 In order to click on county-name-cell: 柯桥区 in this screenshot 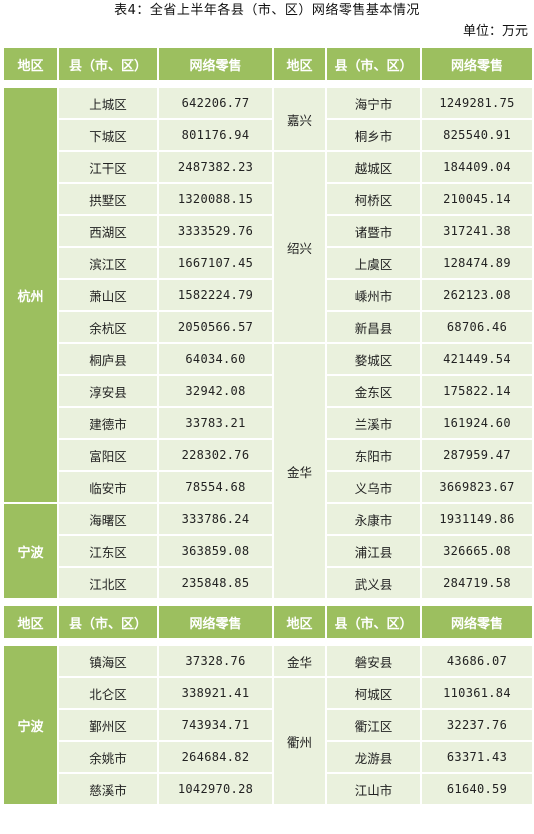, I will do `click(373, 199)`.